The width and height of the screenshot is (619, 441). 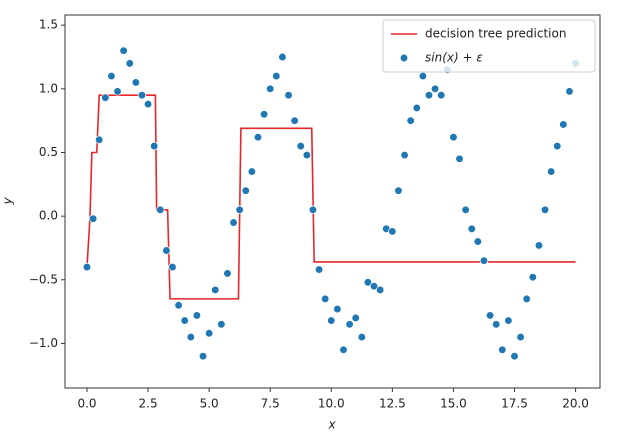 What do you see at coordinates (86, 404) in the screenshot?
I see `x-tick-label: 0.0` at bounding box center [86, 404].